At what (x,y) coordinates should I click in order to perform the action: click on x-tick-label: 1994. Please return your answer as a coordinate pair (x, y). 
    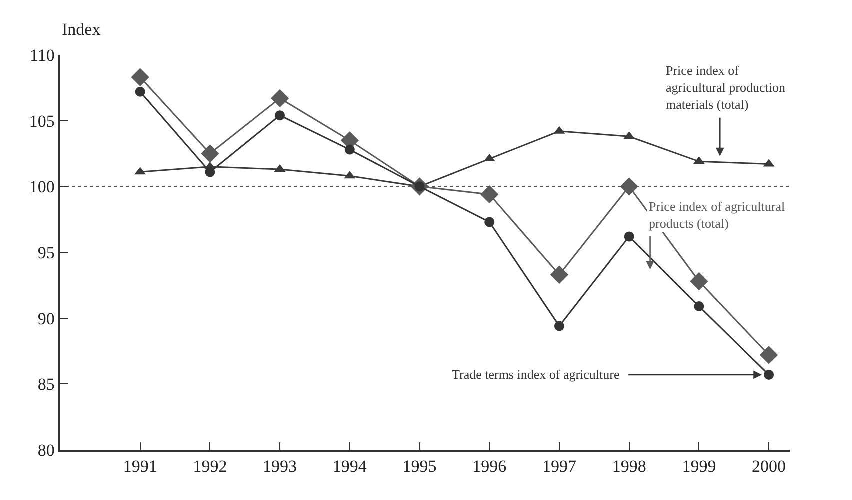
    Looking at the image, I should click on (350, 466).